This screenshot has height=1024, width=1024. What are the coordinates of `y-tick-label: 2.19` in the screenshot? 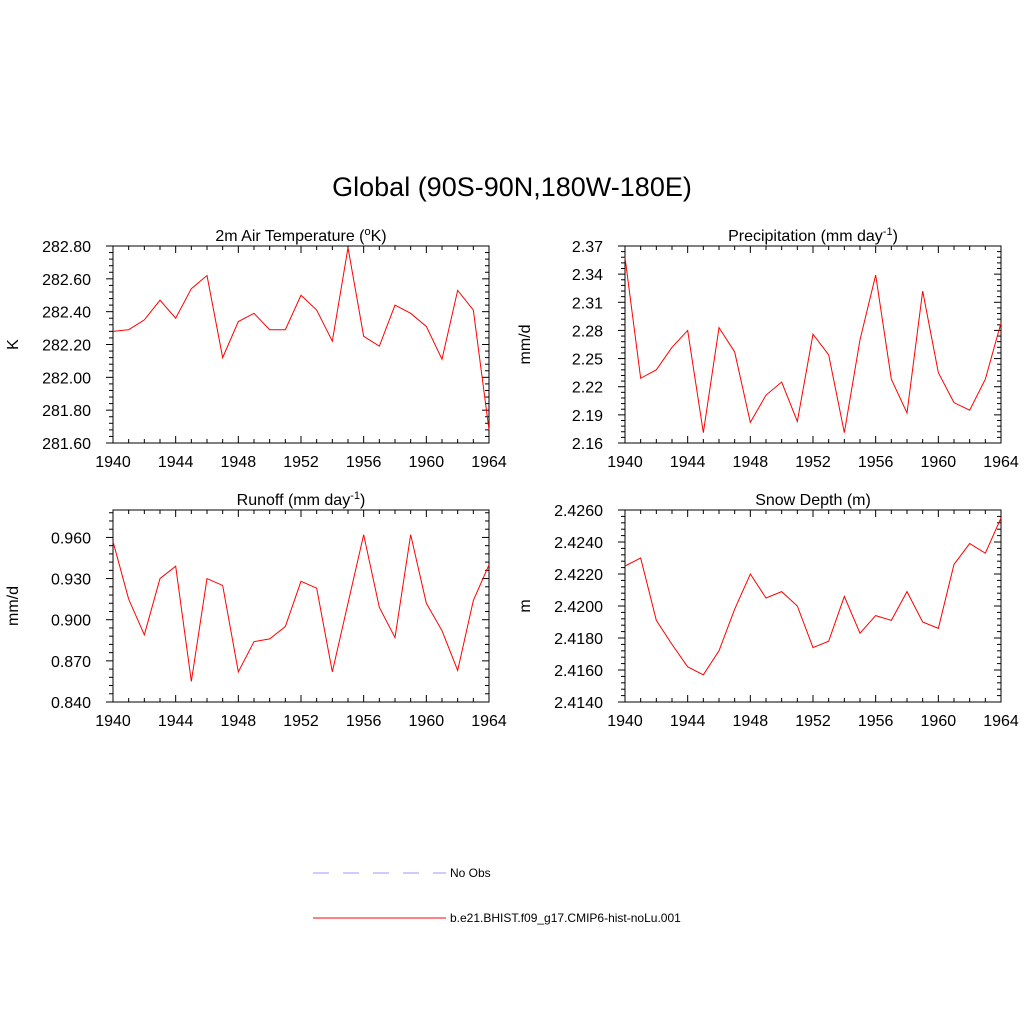 It's located at (587, 416).